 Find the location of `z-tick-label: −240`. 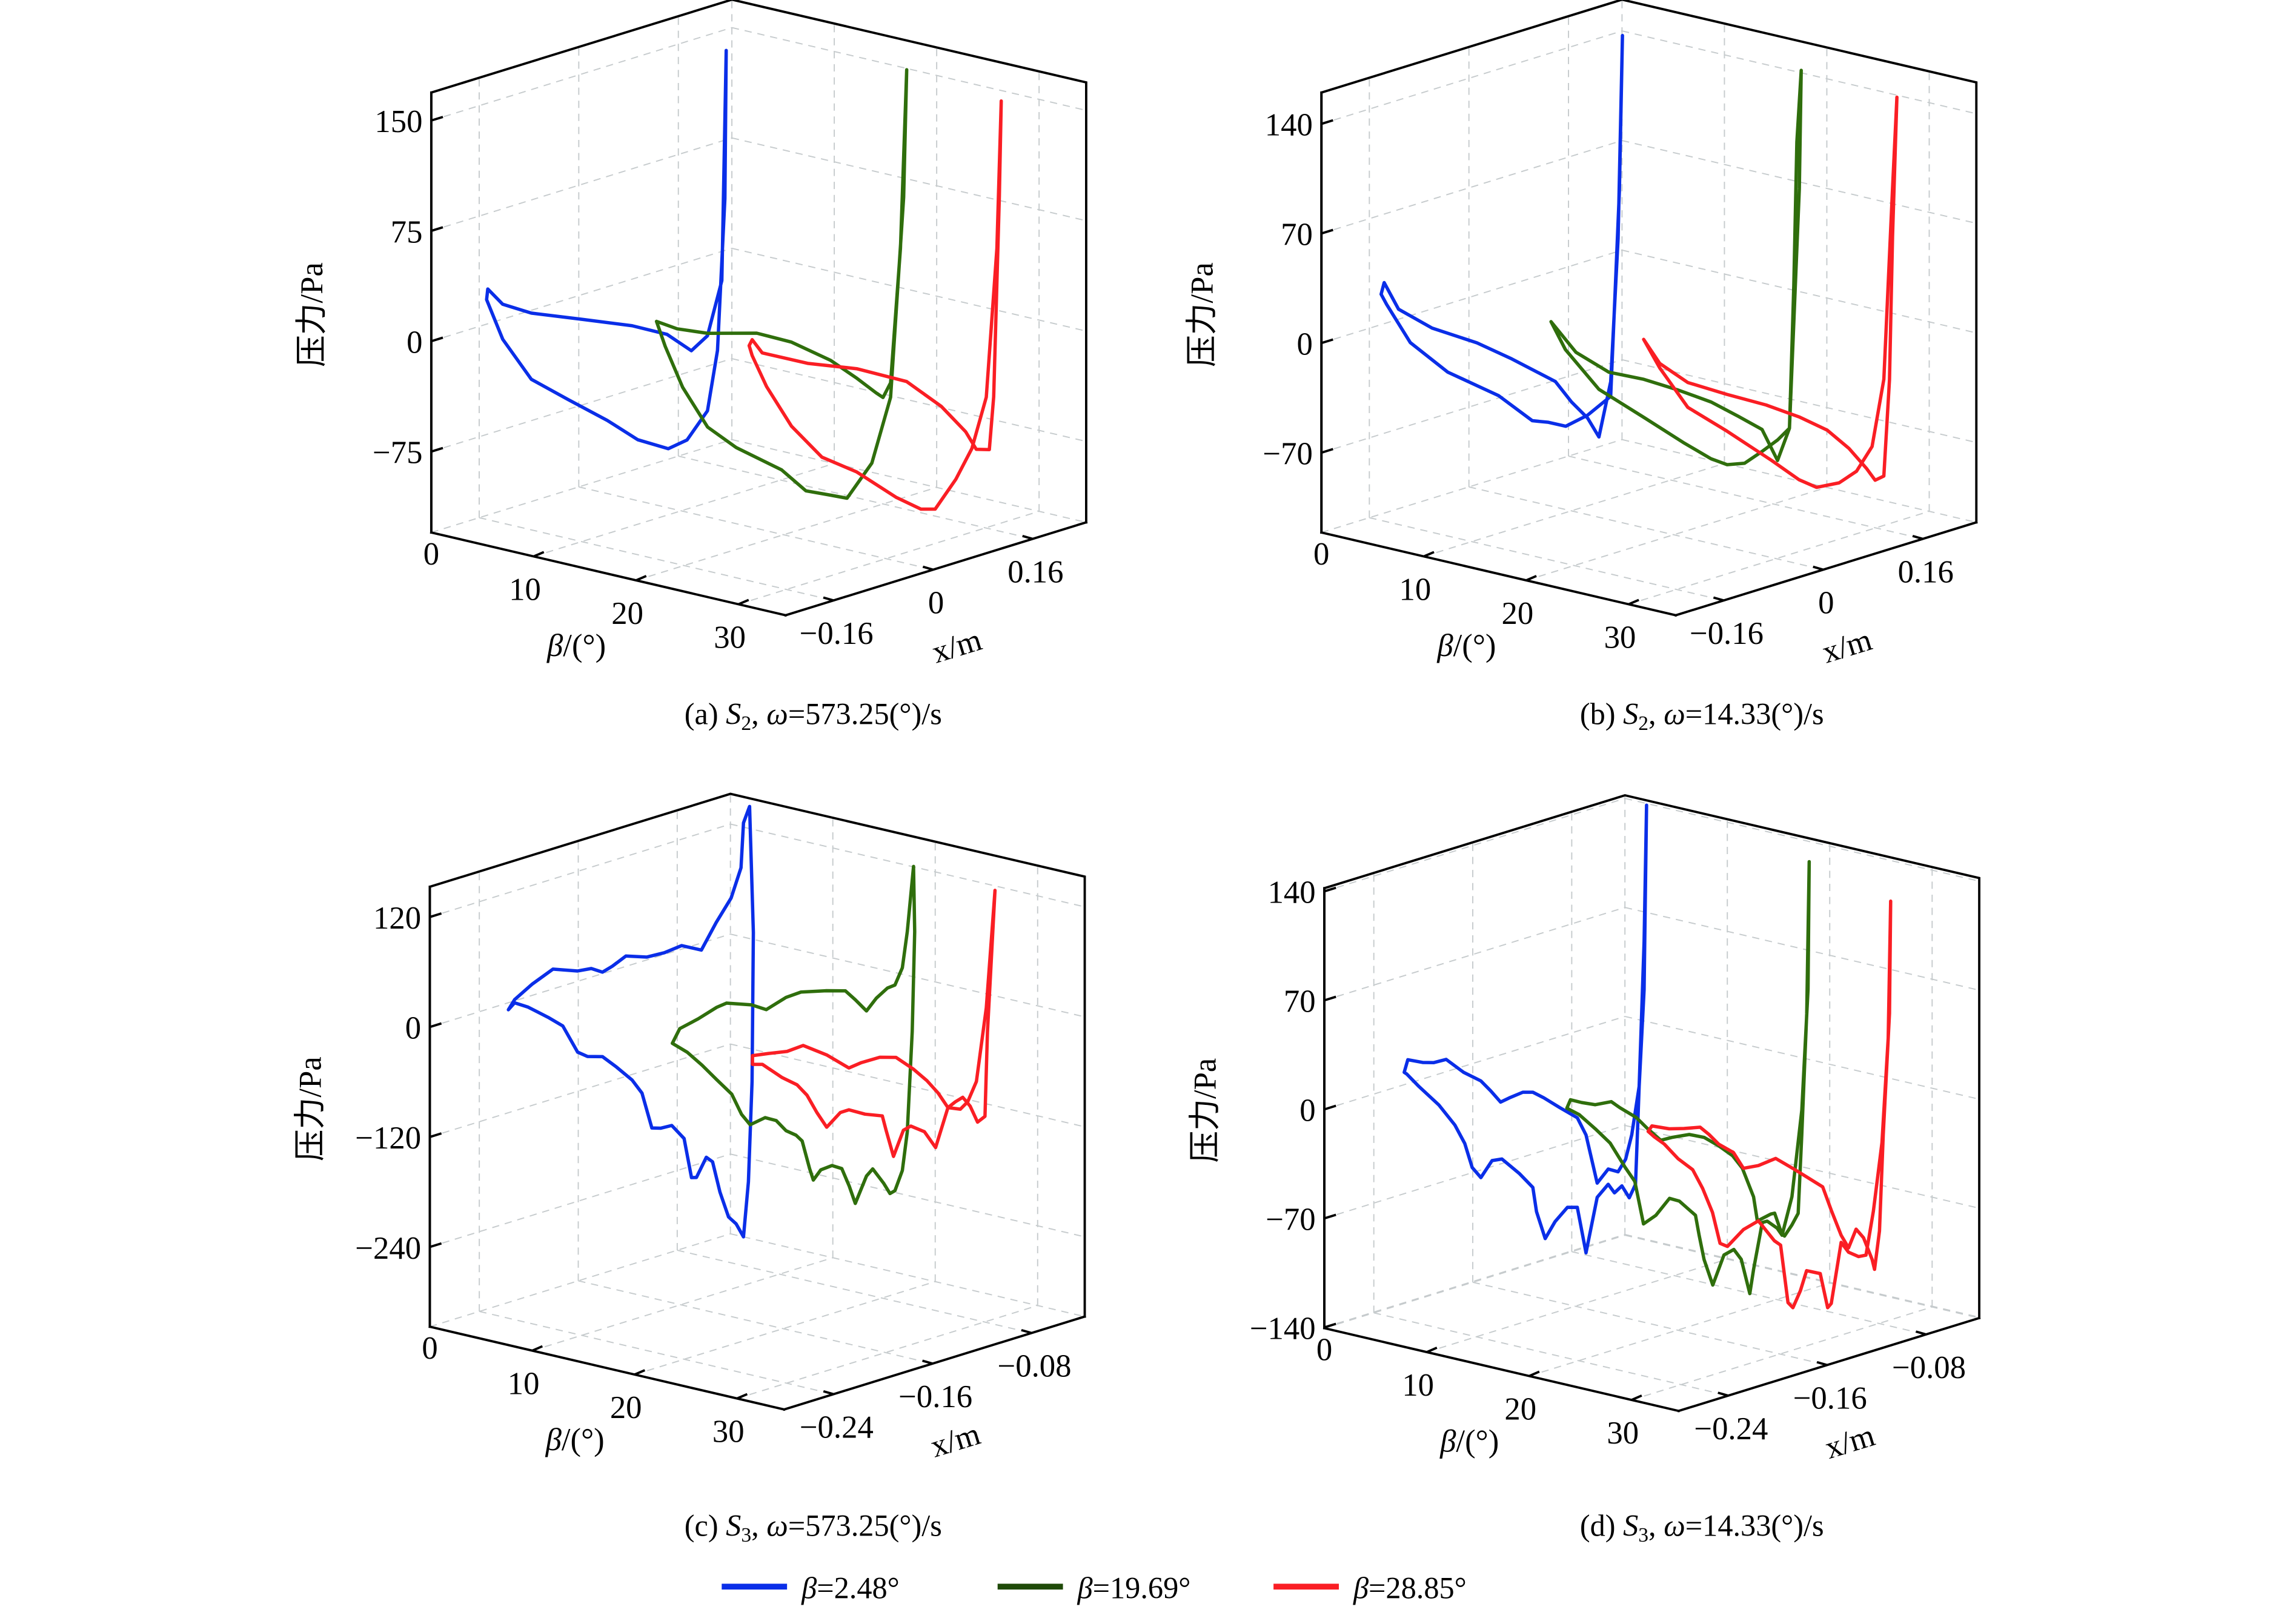

z-tick-label: −240 is located at coordinates (388, 1249).